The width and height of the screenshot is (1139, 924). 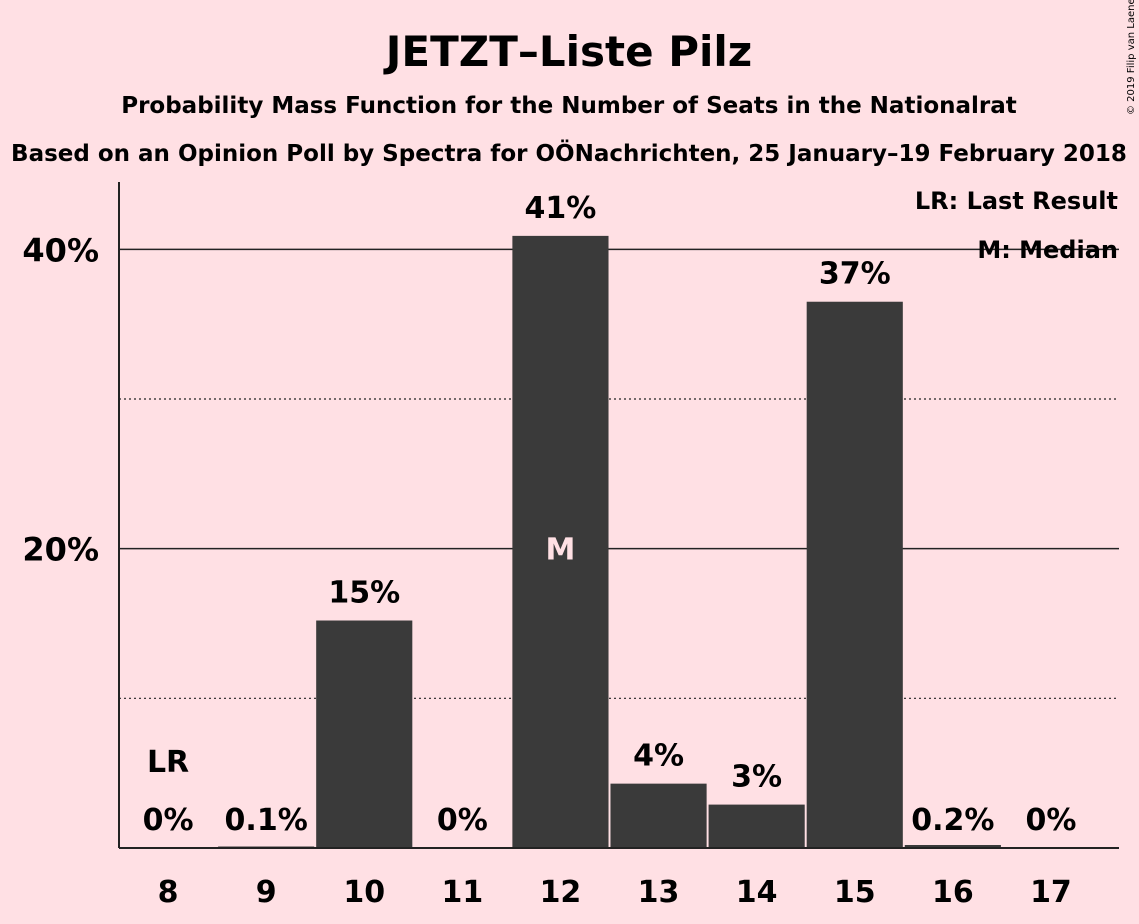 What do you see at coordinates (561, 208) in the screenshot?
I see `data-label-12: 41%` at bounding box center [561, 208].